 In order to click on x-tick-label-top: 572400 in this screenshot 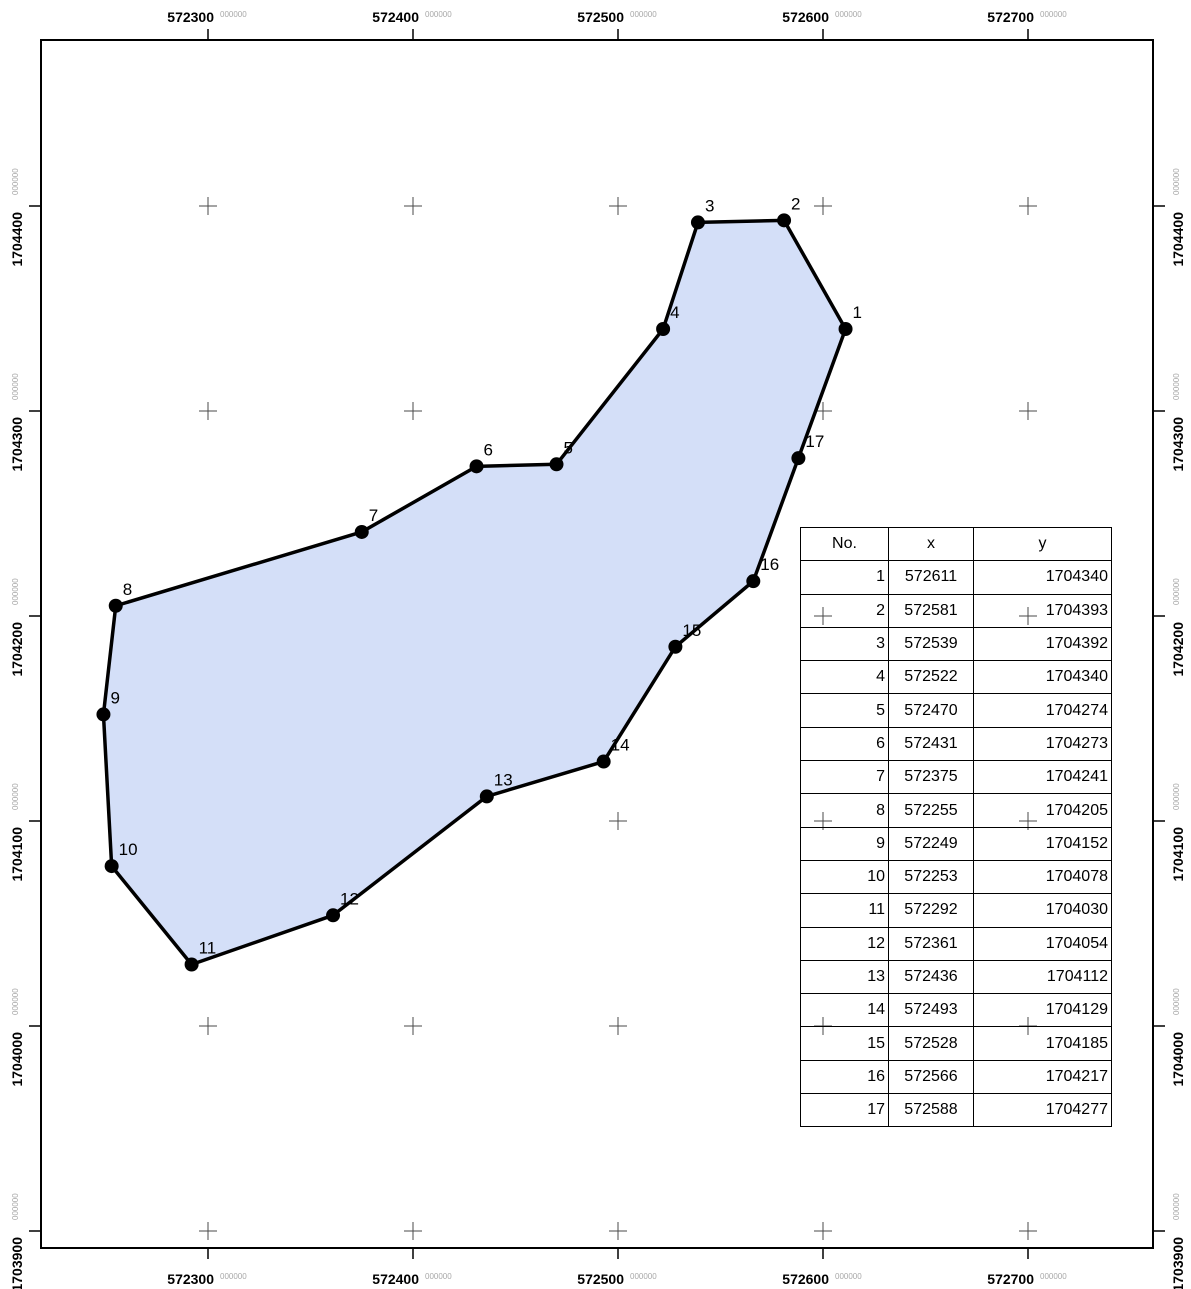, I will do `click(395, 17)`.